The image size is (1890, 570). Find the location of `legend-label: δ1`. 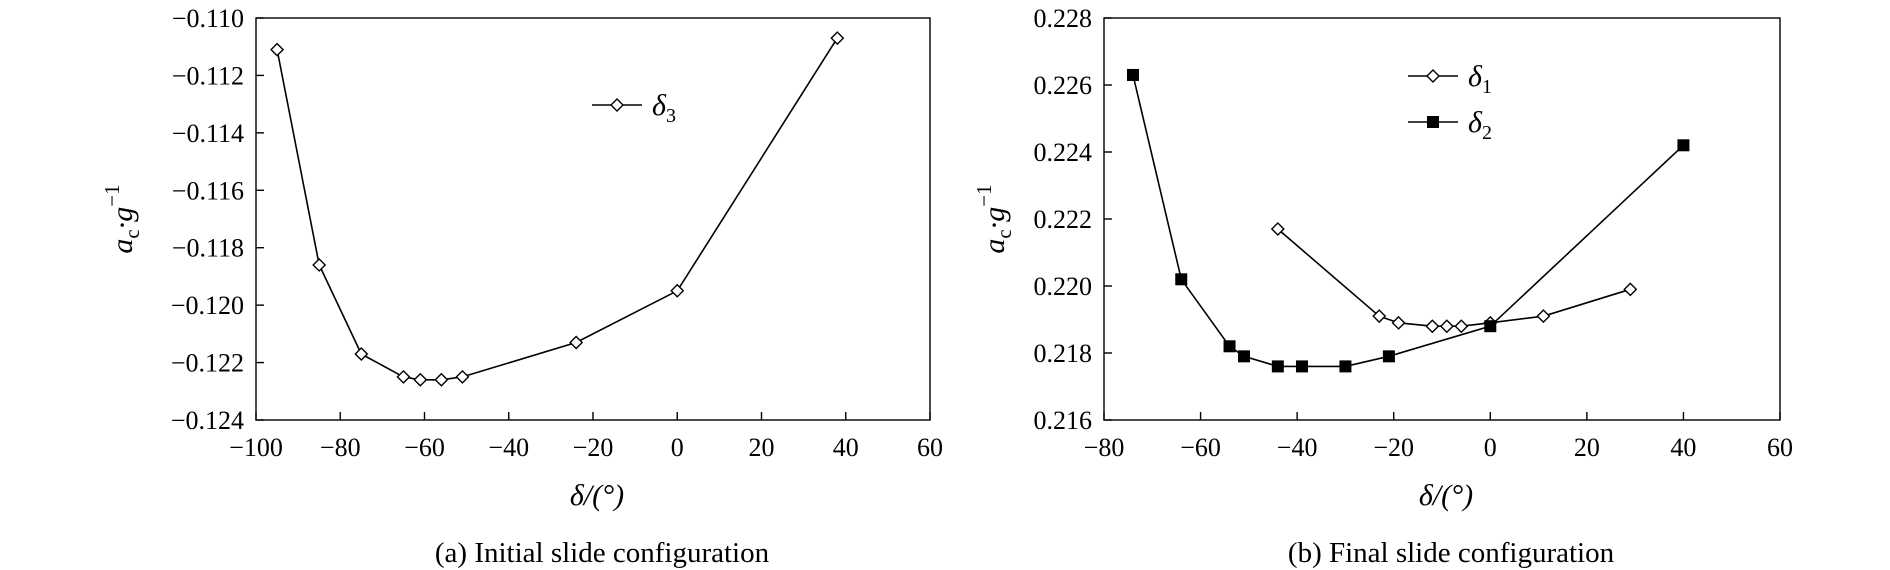

legend-label: δ1 is located at coordinates (1480, 79).